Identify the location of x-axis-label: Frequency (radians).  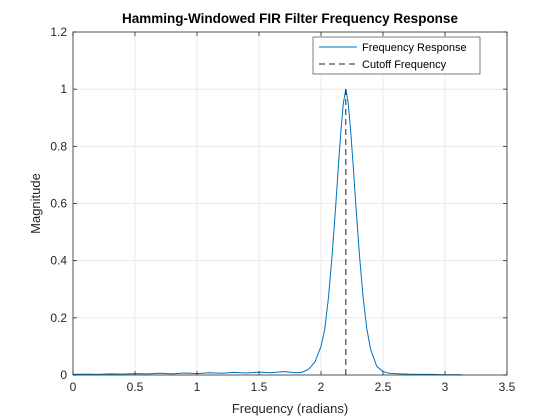
(290, 408).